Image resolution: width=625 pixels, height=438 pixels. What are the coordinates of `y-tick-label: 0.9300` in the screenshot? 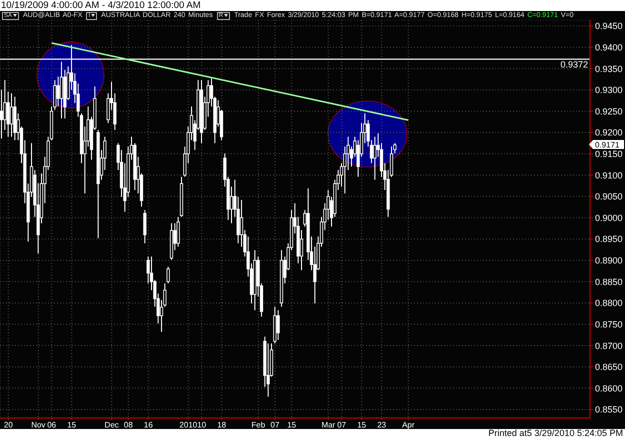 It's located at (609, 90).